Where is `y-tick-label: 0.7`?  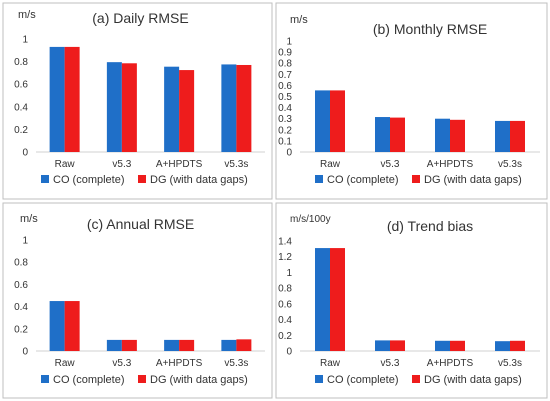
y-tick-label: 0.7 is located at coordinates (285, 75).